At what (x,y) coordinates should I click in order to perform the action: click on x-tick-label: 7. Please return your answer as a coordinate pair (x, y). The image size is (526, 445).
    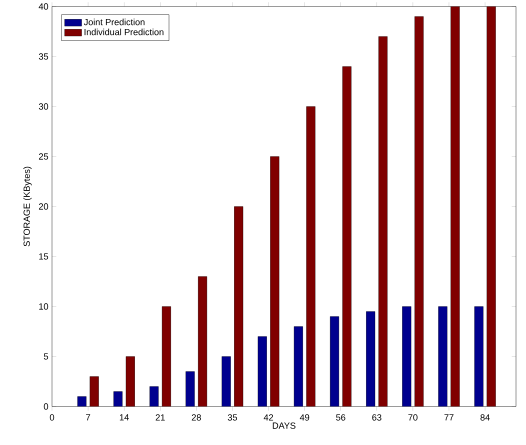
    Looking at the image, I should click on (88, 417).